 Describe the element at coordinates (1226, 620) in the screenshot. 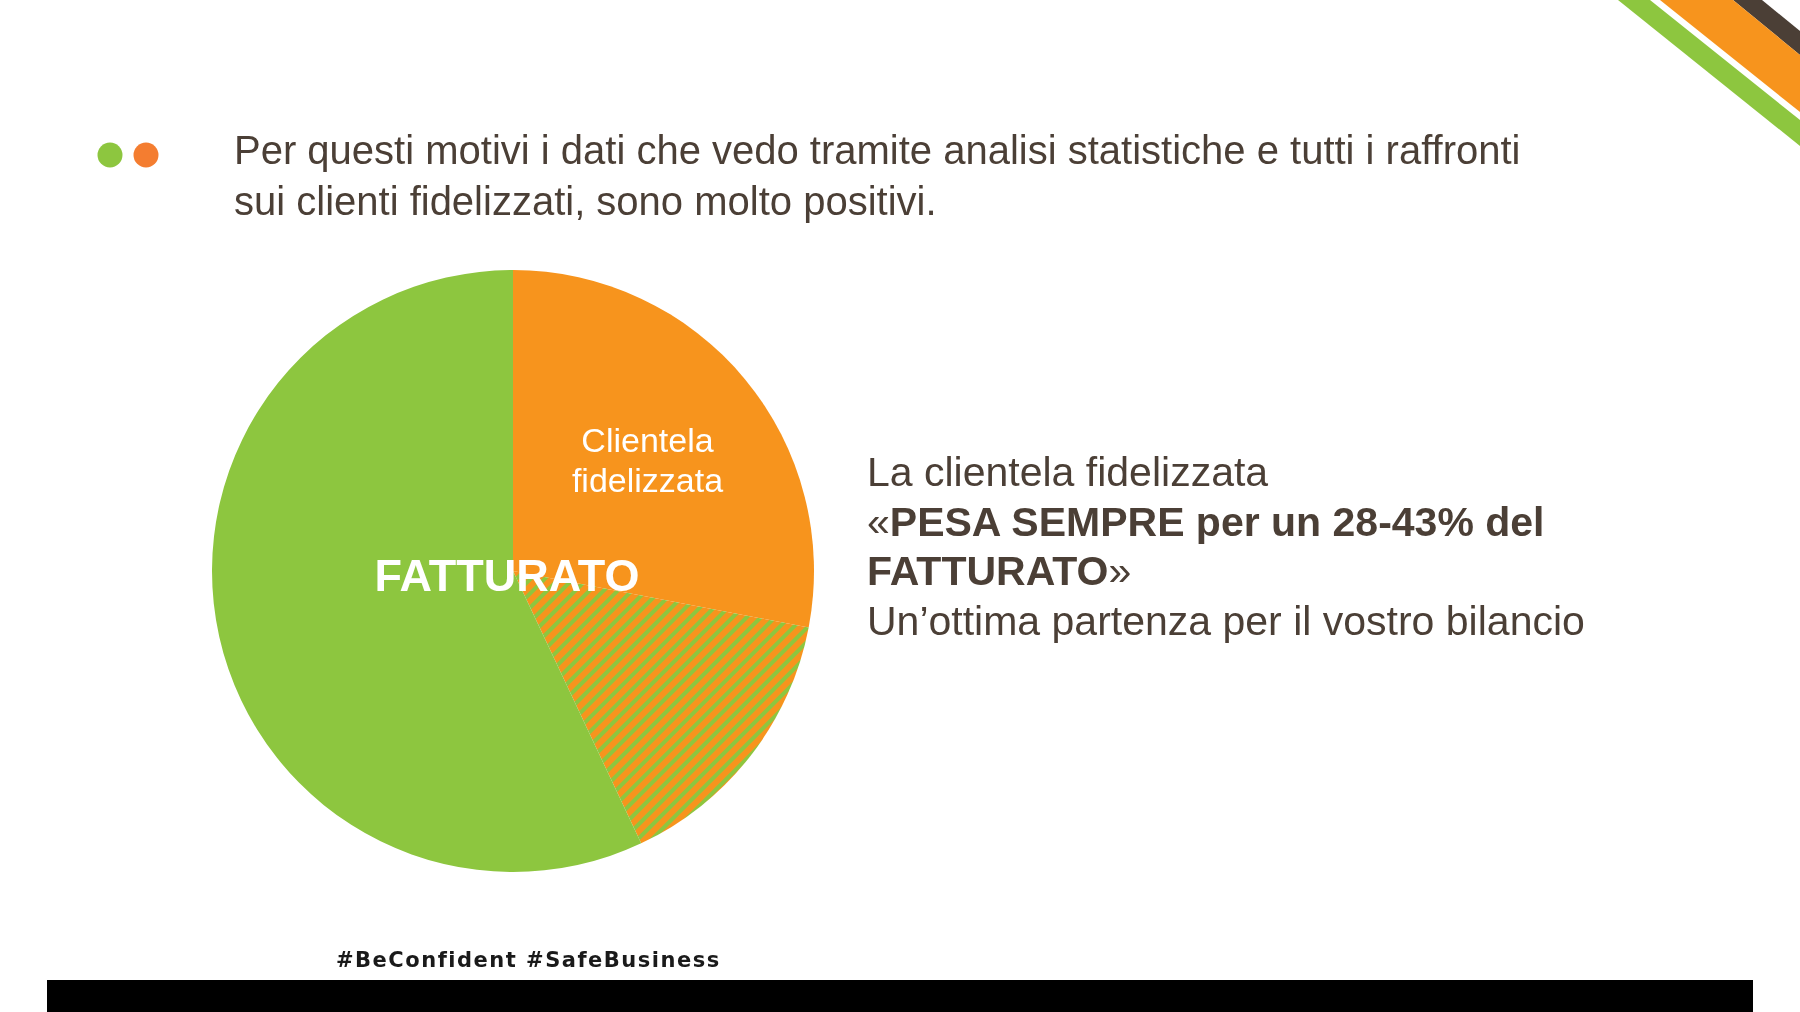

I see `text: Un’ottima partenza per il vostro bilancio` at that location.